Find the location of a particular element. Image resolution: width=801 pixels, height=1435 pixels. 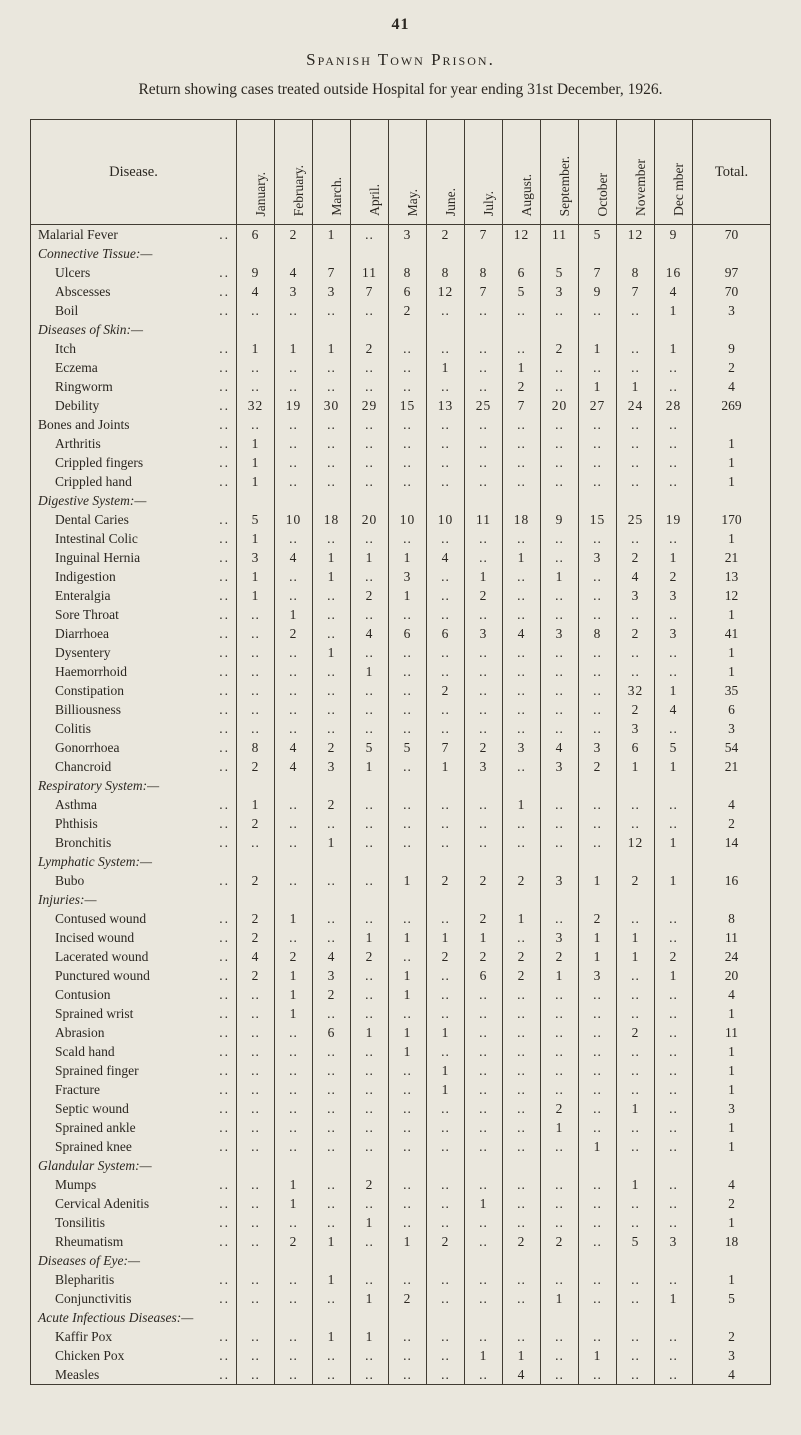

total-value-cell: 54 is located at coordinates (731, 747).